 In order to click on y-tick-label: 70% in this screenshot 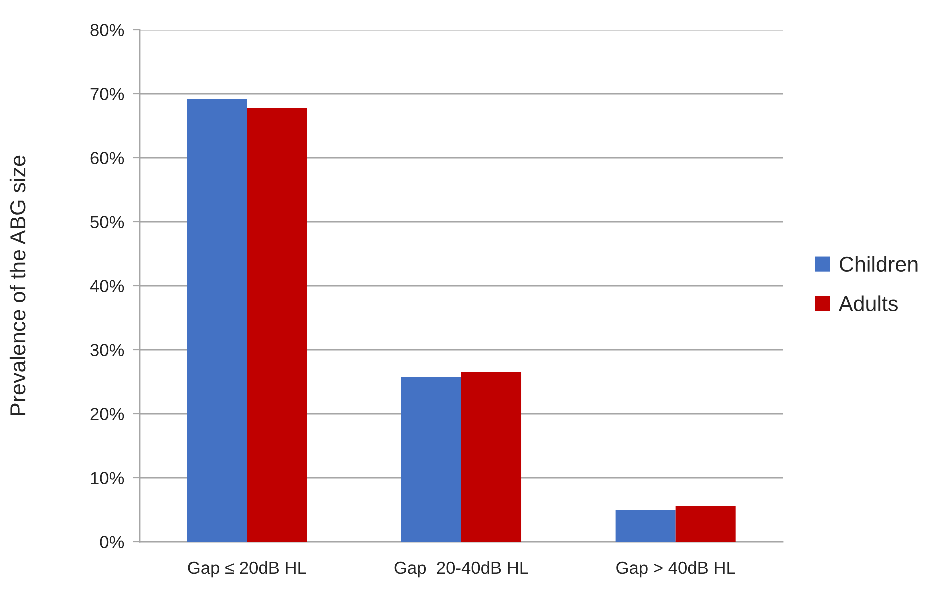, I will do `click(107, 94)`.